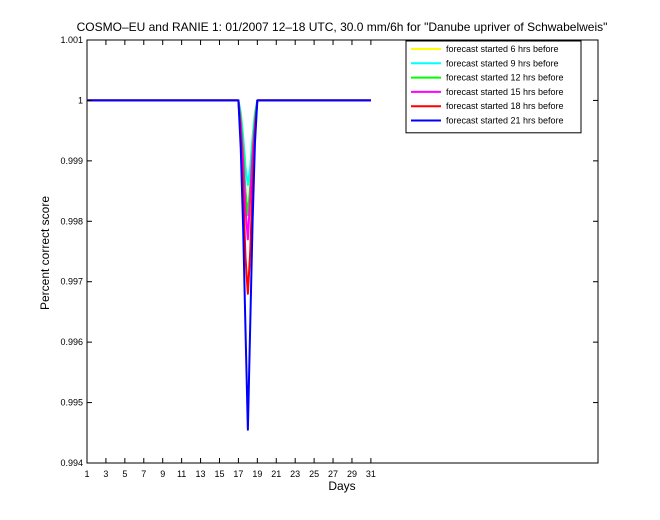 Image resolution: width=660 pixels, height=520 pixels. What do you see at coordinates (276, 474) in the screenshot?
I see `x-tick-label: 21` at bounding box center [276, 474].